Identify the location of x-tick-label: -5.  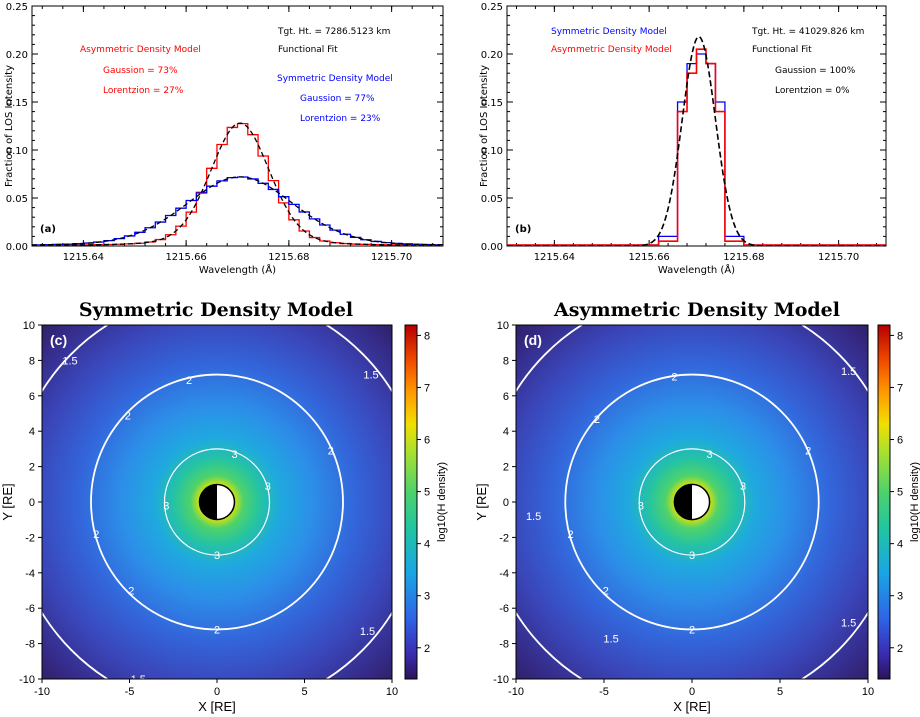
(130, 692).